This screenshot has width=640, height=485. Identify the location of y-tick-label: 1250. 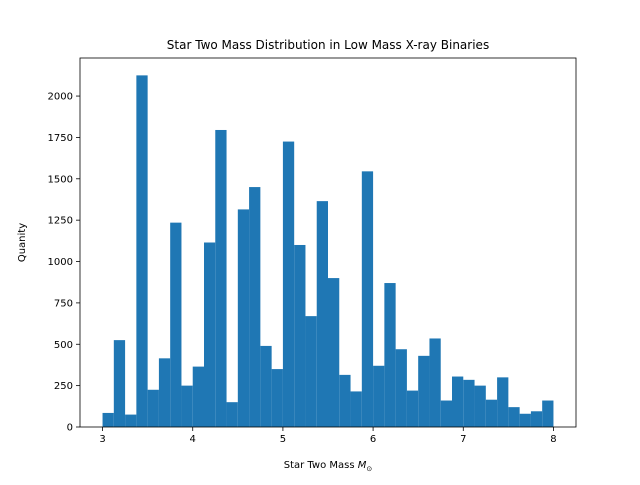
(60, 221).